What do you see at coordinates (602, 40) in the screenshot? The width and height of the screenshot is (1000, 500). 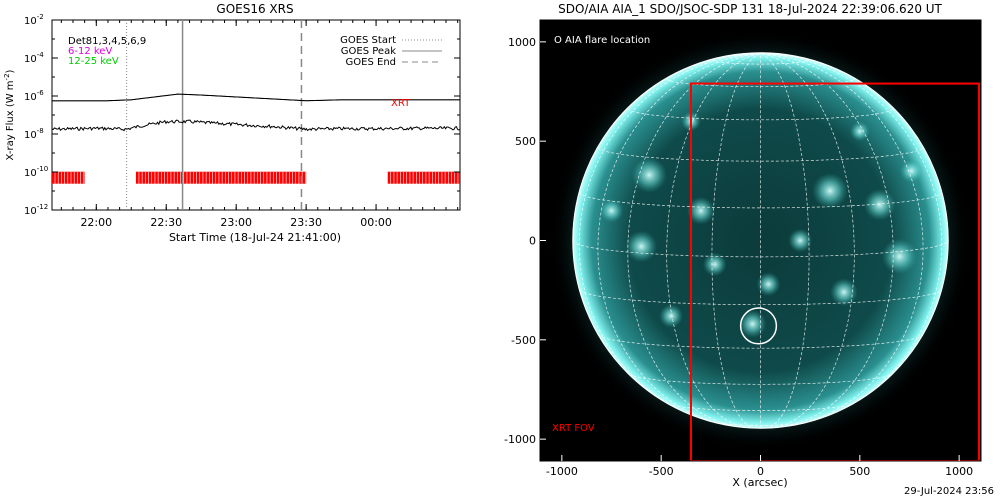 I see `flare-location-legend: O AIA flare location` at bounding box center [602, 40].